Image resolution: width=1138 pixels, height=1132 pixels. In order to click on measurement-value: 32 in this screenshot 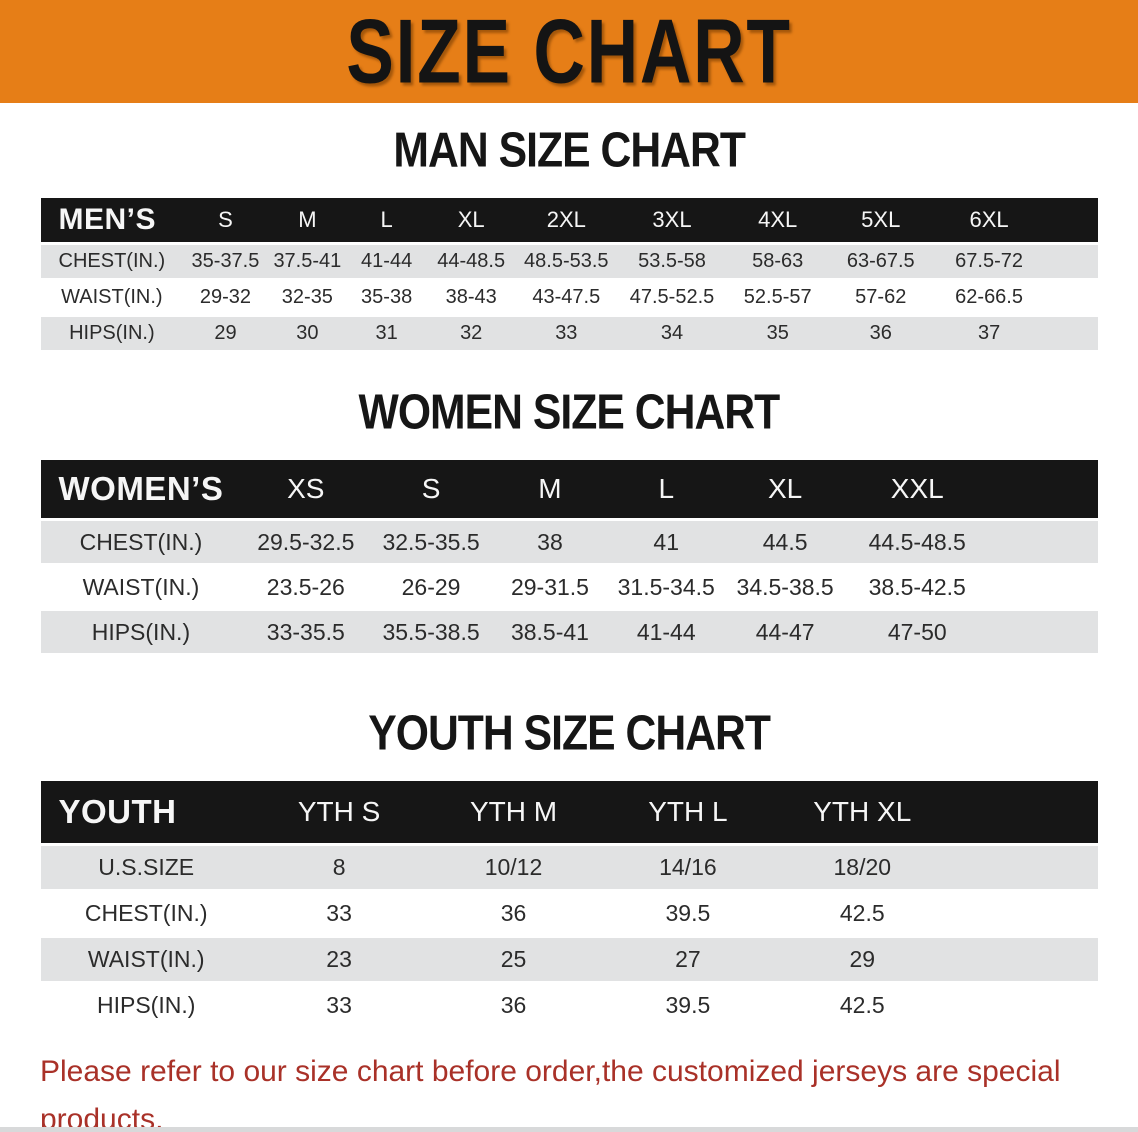, I will do `click(471, 333)`.